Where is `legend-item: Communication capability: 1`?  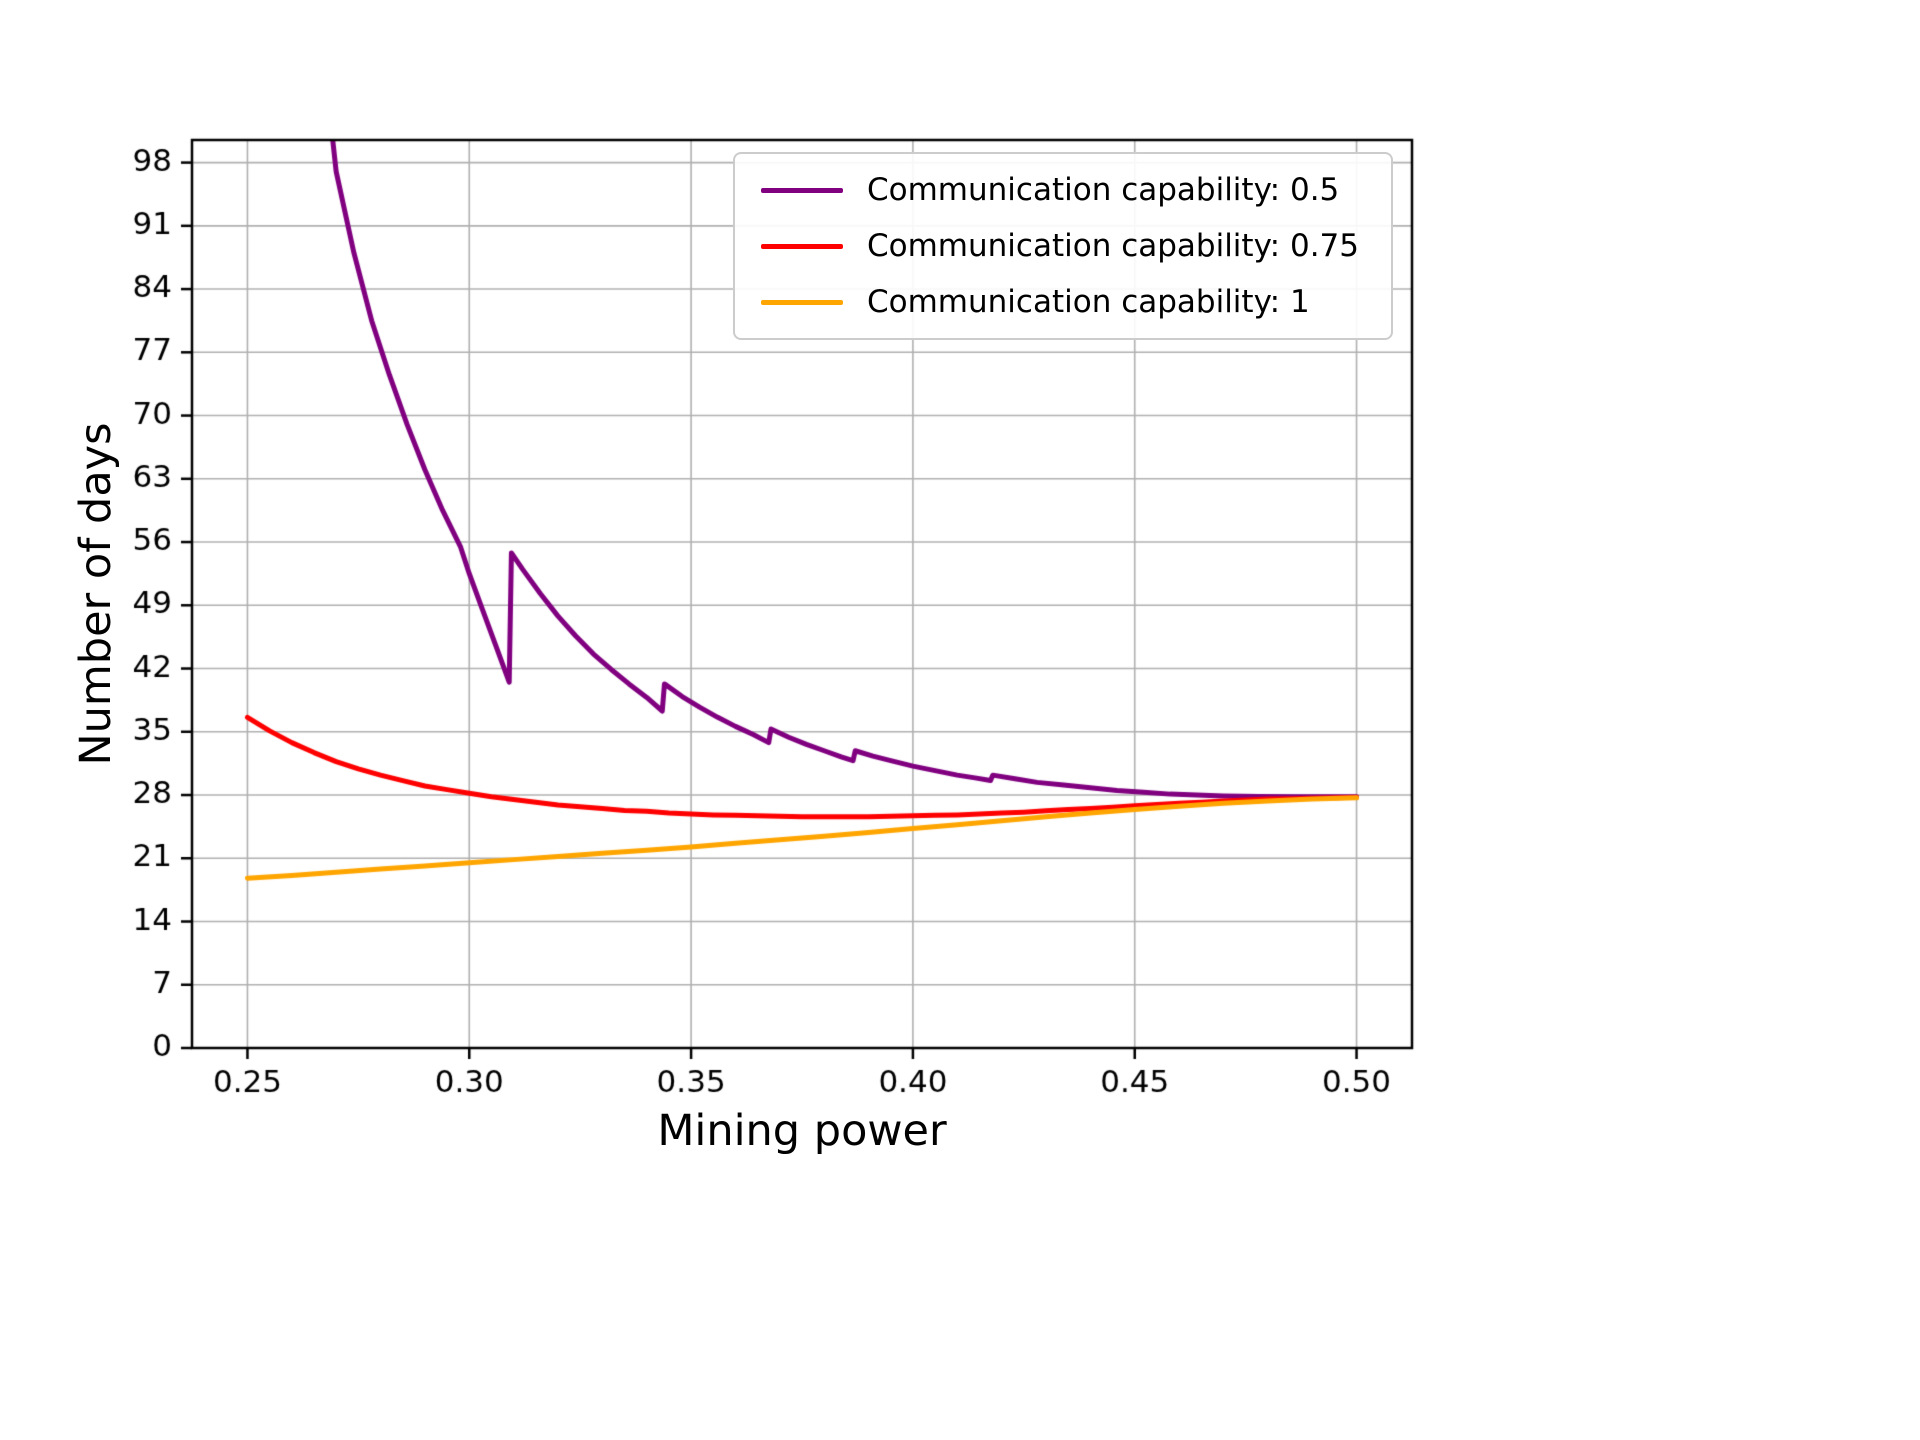
legend-item: Communication capability: 1 is located at coordinates (1063, 302).